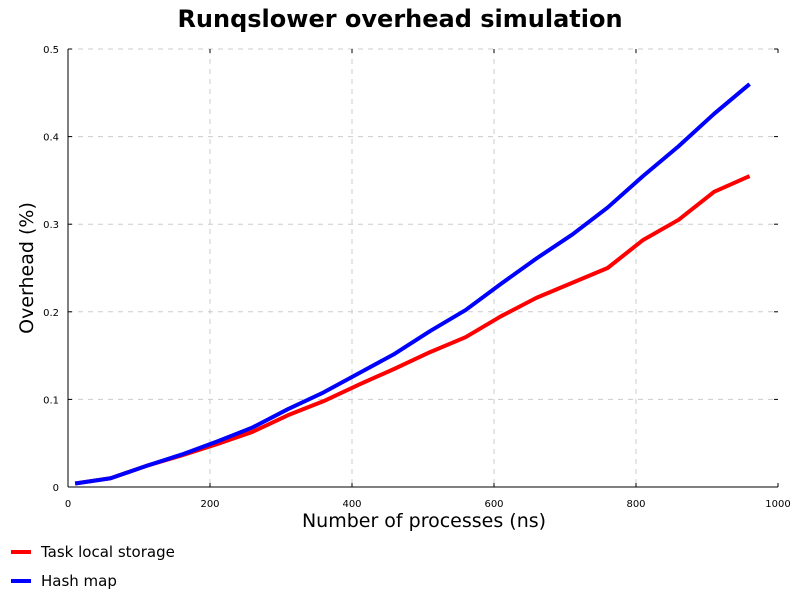 The width and height of the screenshot is (800, 600). What do you see at coordinates (79, 581) in the screenshot?
I see `legend-label: Hash map` at bounding box center [79, 581].